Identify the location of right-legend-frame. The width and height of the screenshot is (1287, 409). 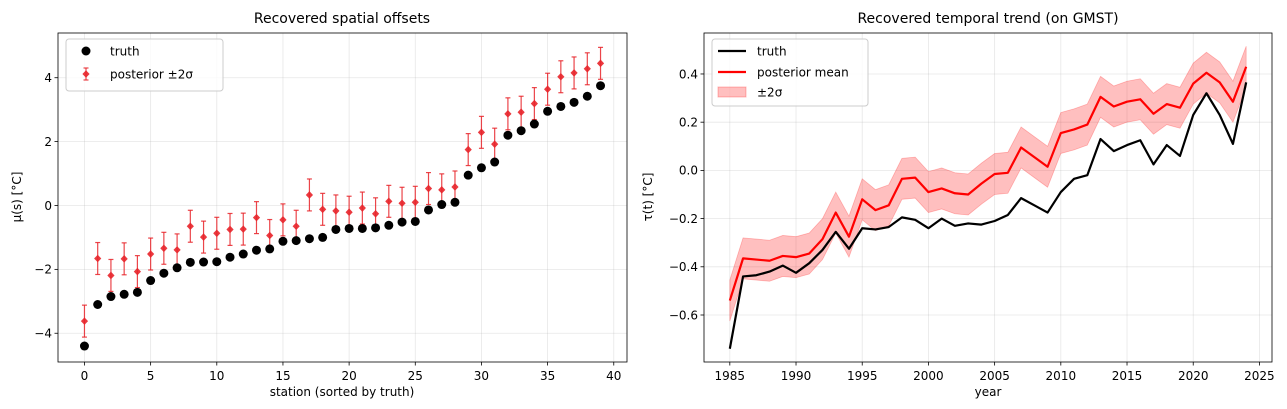
(790, 72).